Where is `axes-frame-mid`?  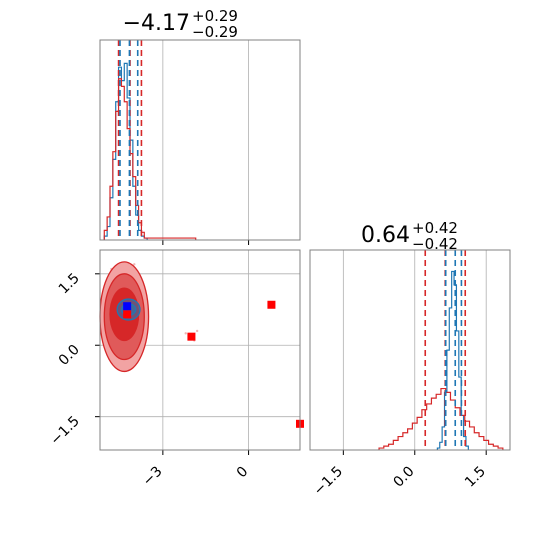 axes-frame-mid is located at coordinates (200, 350).